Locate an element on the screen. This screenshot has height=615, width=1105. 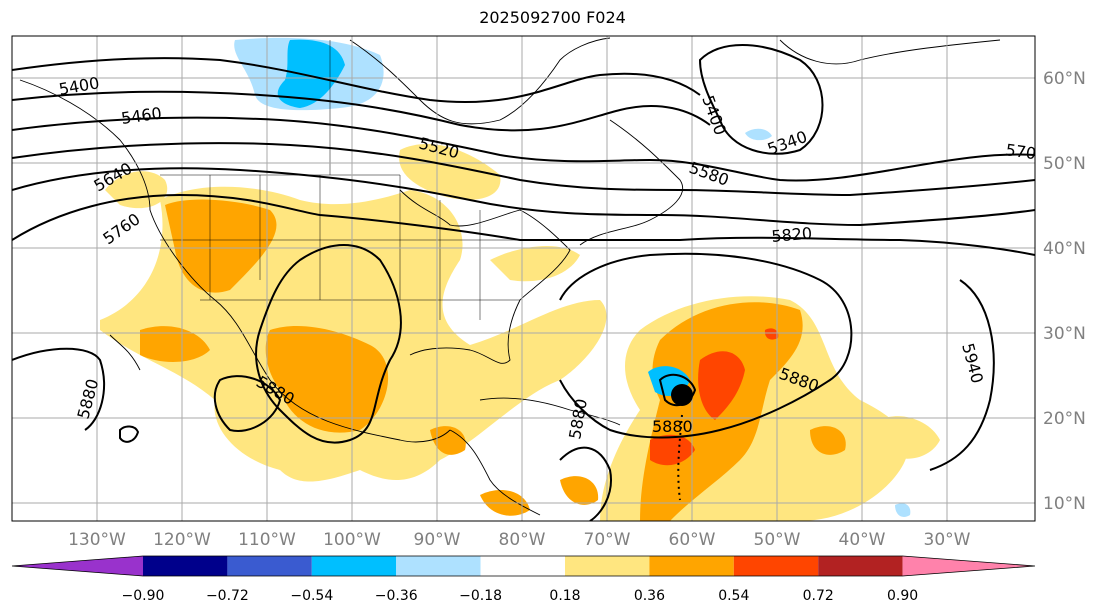
storm-center-marker is located at coordinates (682, 395).